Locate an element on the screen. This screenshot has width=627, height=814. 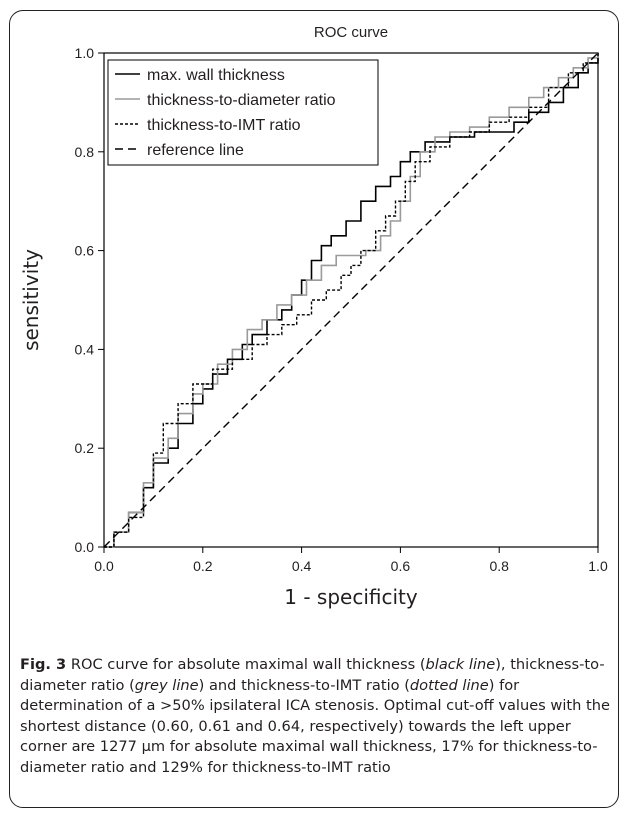
caption-label: Fig. 3 is located at coordinates (43, 664).